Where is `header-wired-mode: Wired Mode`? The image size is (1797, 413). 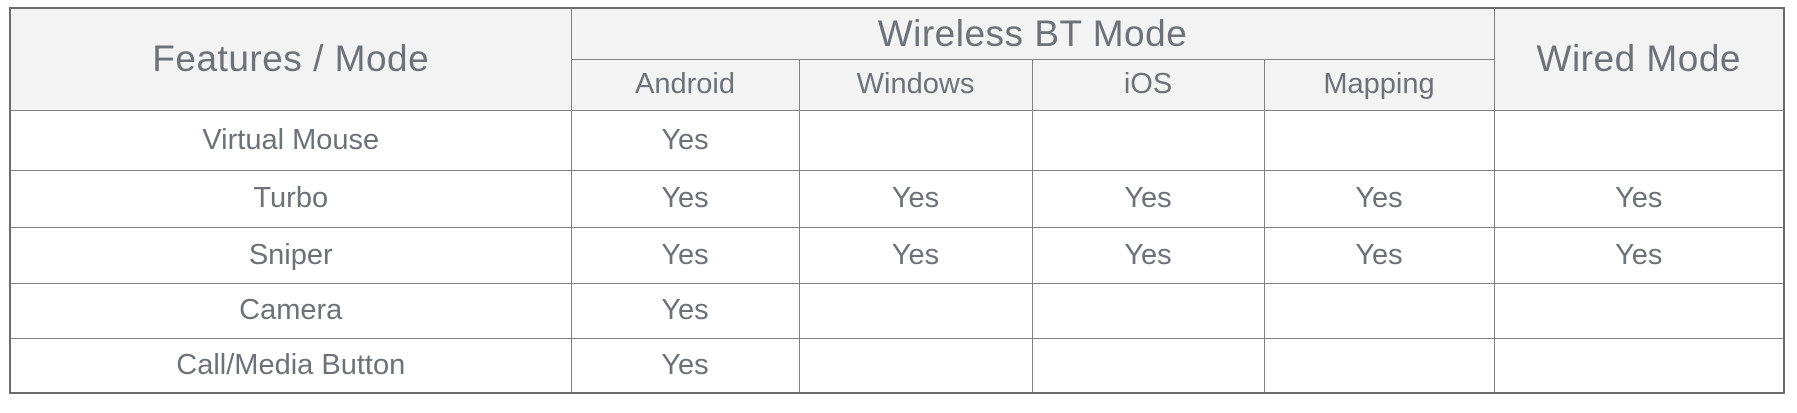
header-wired-mode: Wired Mode is located at coordinates (1639, 59).